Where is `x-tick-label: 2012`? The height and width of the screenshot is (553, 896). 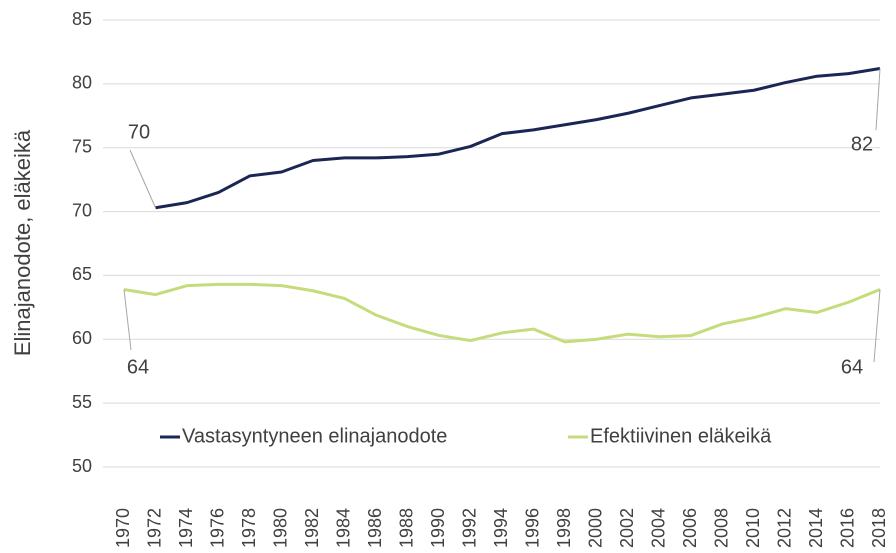
x-tick-label: 2012 is located at coordinates (784, 528).